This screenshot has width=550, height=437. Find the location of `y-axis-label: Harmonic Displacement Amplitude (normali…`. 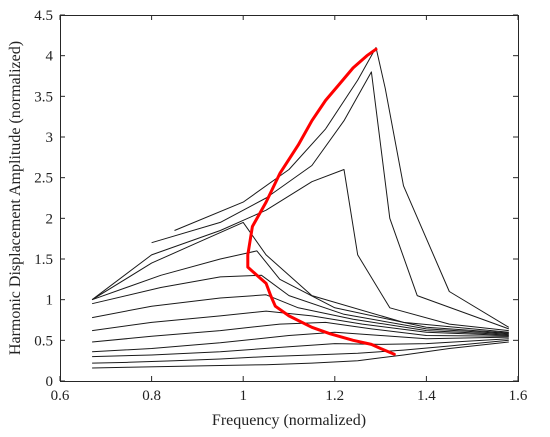

y-axis-label: Harmonic Displacement Amplitude (normali… is located at coordinates (15, 198).